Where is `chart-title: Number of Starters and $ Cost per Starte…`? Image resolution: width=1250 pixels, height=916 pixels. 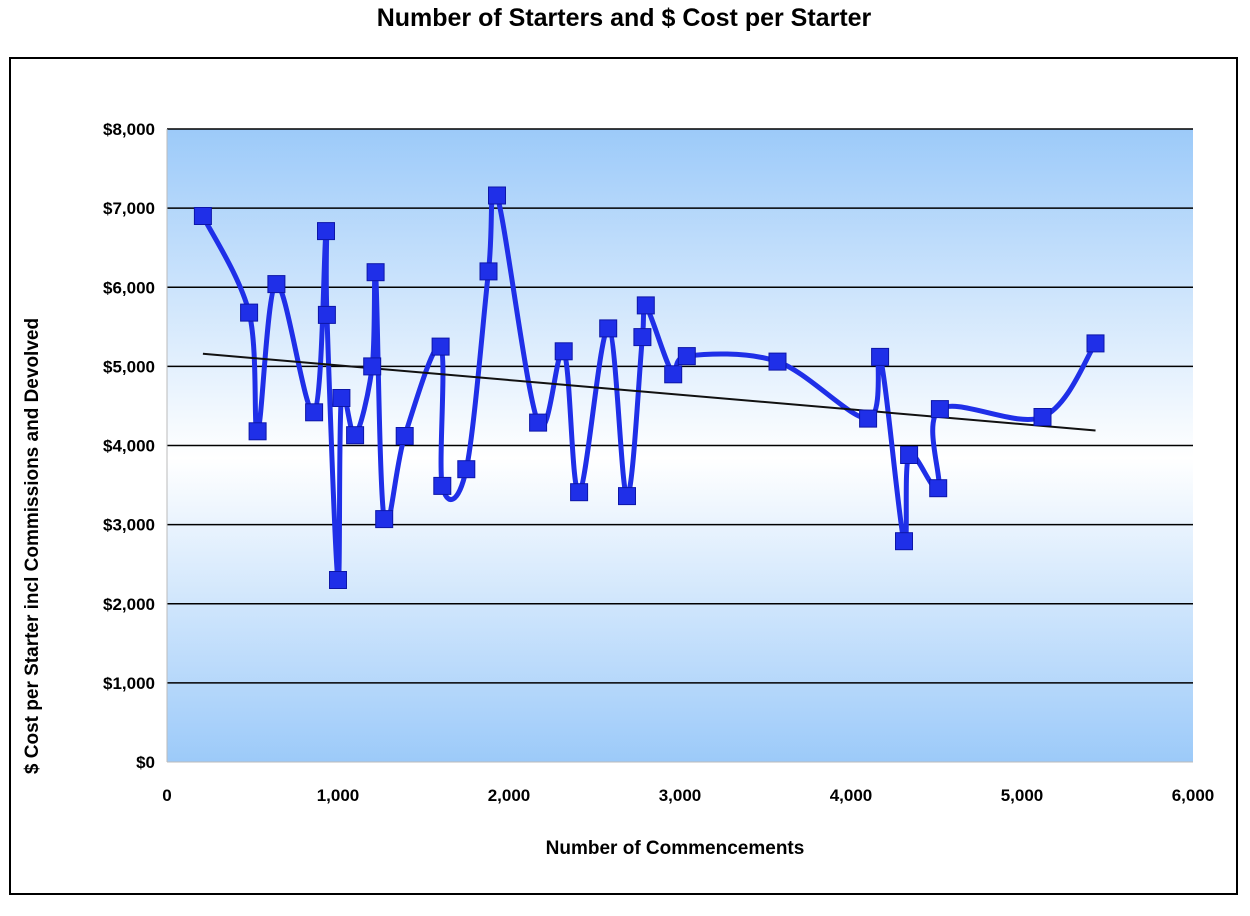
chart-title: Number of Starters and $ Cost per Starte… is located at coordinates (624, 18).